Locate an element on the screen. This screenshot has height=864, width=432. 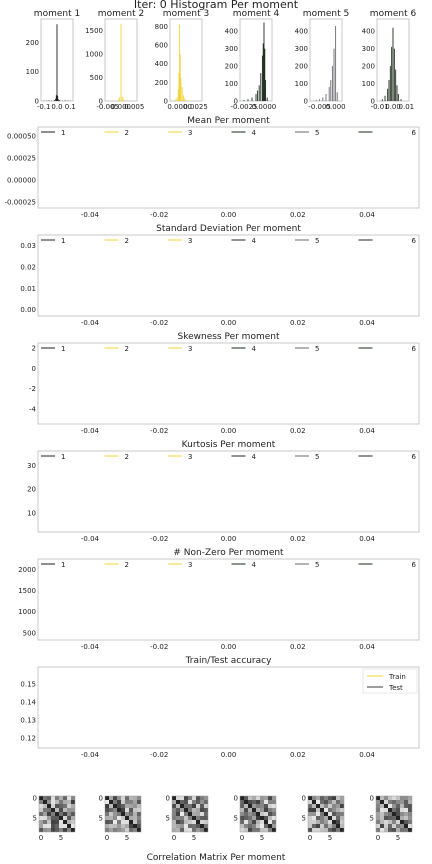
panel-ytick: 0.00 is located at coordinates (28, 310).